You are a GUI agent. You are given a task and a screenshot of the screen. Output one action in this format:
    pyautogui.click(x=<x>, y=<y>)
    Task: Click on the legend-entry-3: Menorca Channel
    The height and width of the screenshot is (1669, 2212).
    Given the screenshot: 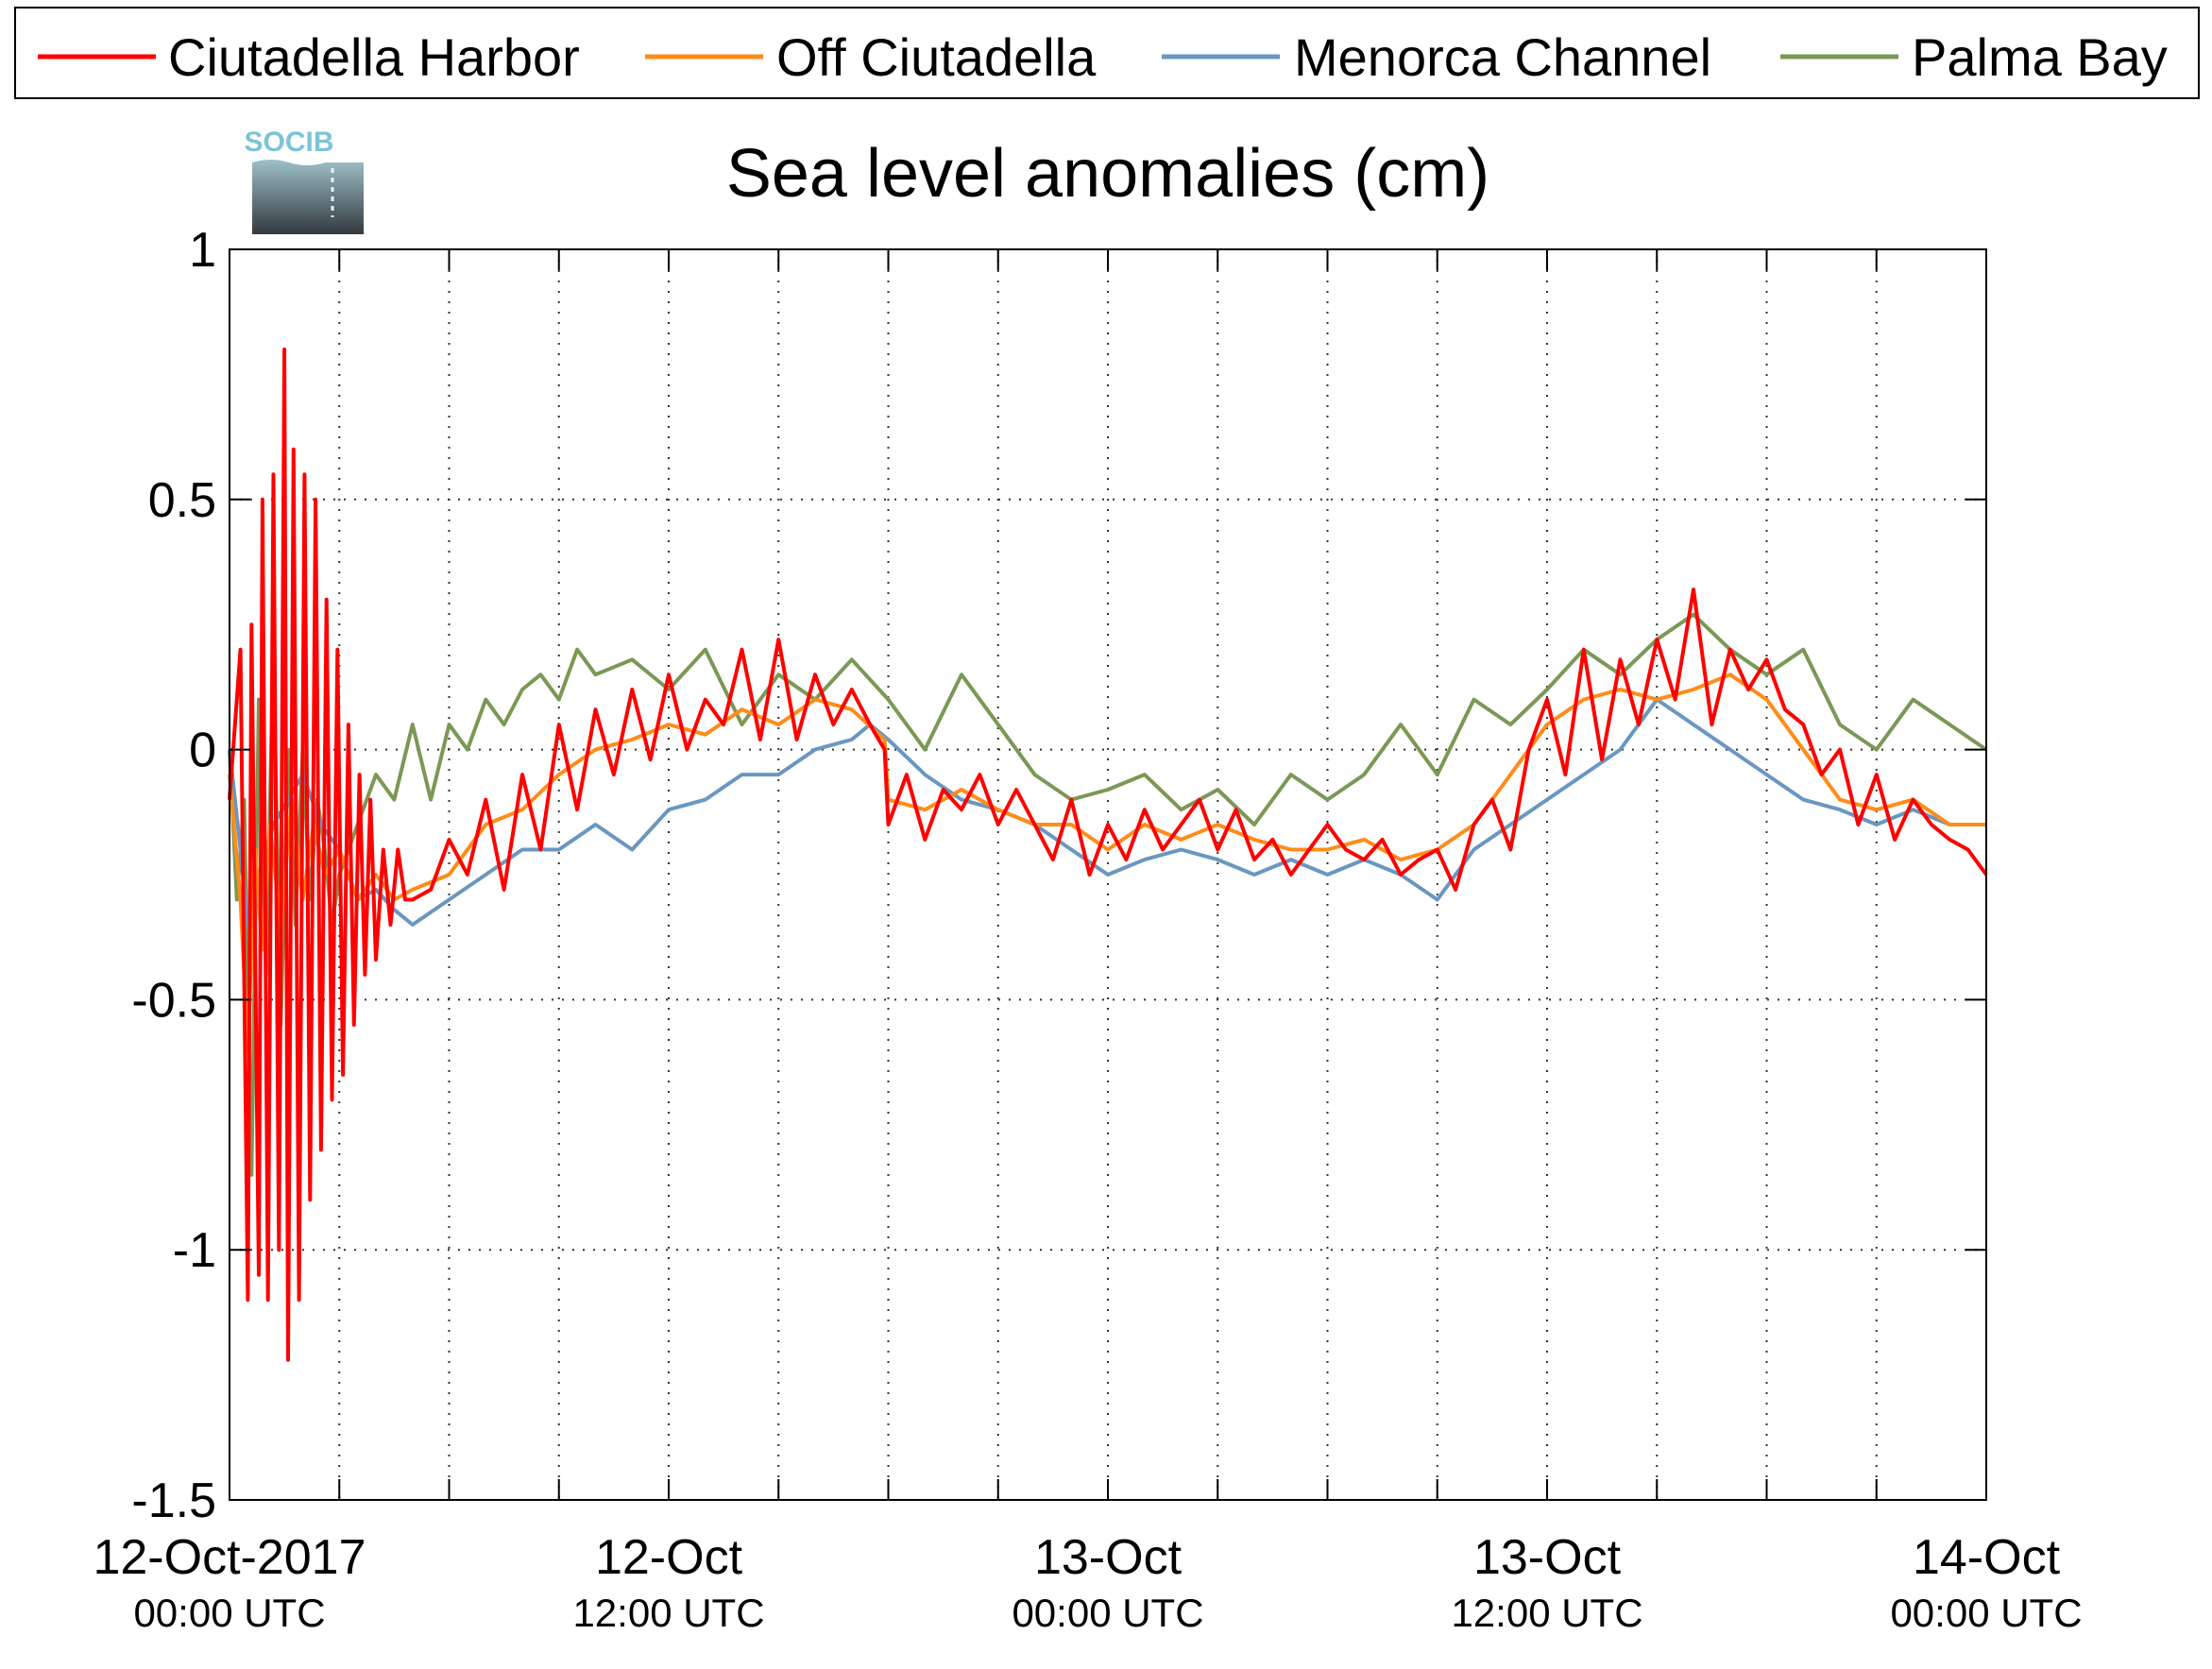 What is the action you would take?
    pyautogui.click(x=1436, y=57)
    